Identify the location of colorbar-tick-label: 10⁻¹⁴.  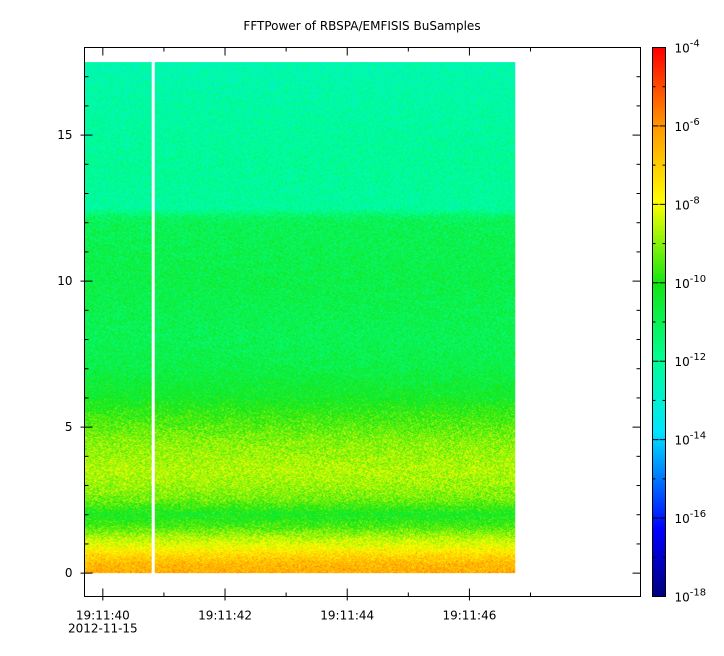
(691, 439).